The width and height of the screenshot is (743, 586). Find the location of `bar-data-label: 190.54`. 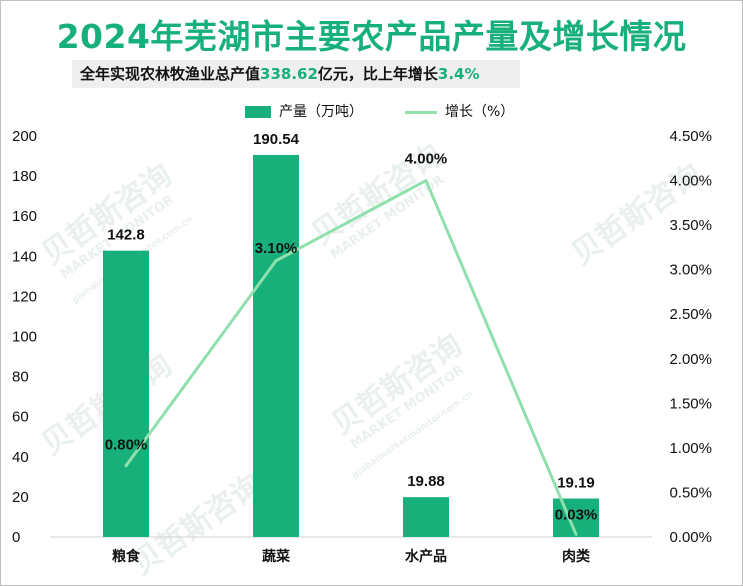

bar-data-label: 190.54 is located at coordinates (276, 139).